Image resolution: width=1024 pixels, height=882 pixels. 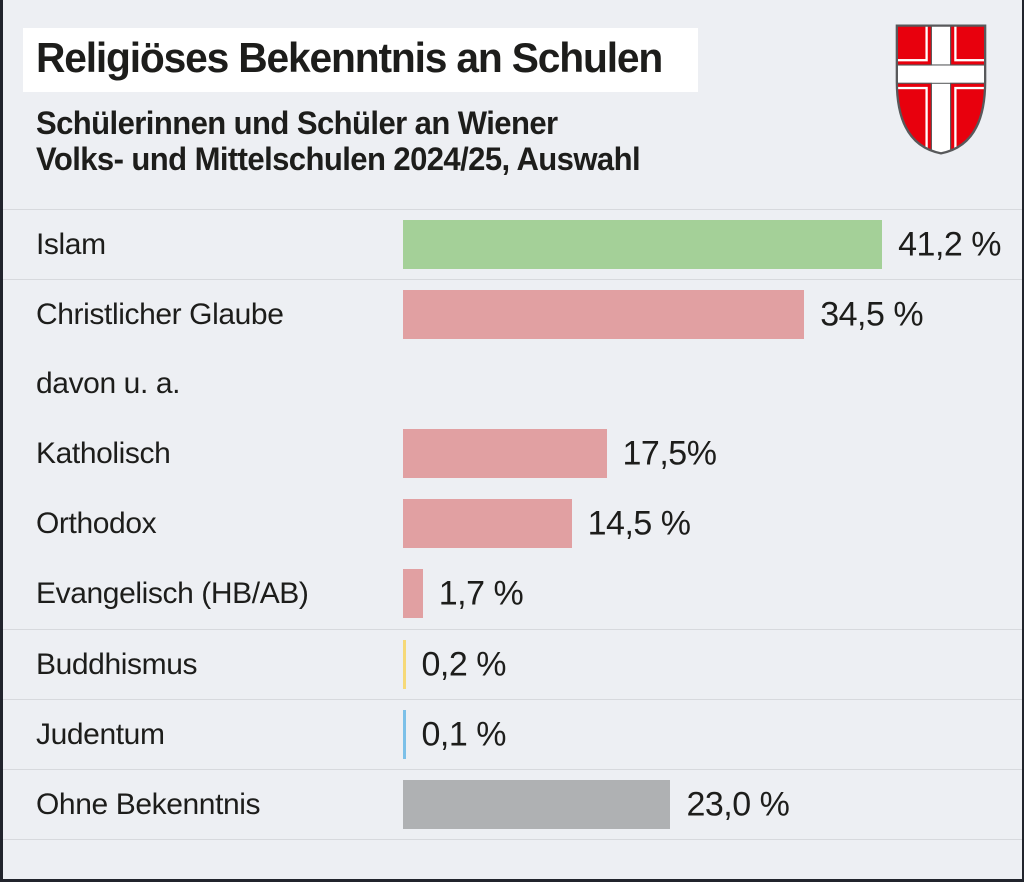 I want to click on category-label: Orthodox, so click(x=96, y=523).